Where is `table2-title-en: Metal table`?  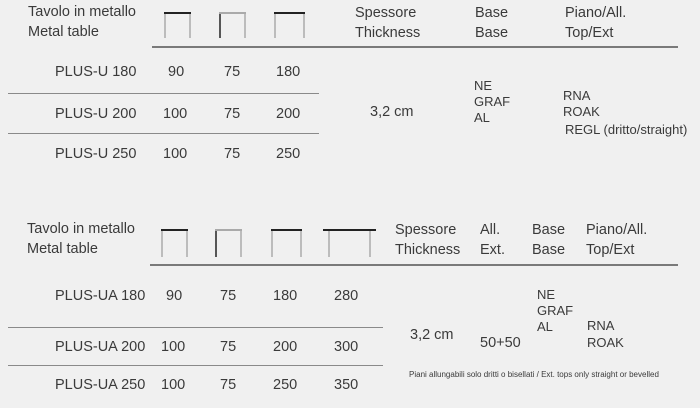 table2-title-en: Metal table is located at coordinates (62, 249).